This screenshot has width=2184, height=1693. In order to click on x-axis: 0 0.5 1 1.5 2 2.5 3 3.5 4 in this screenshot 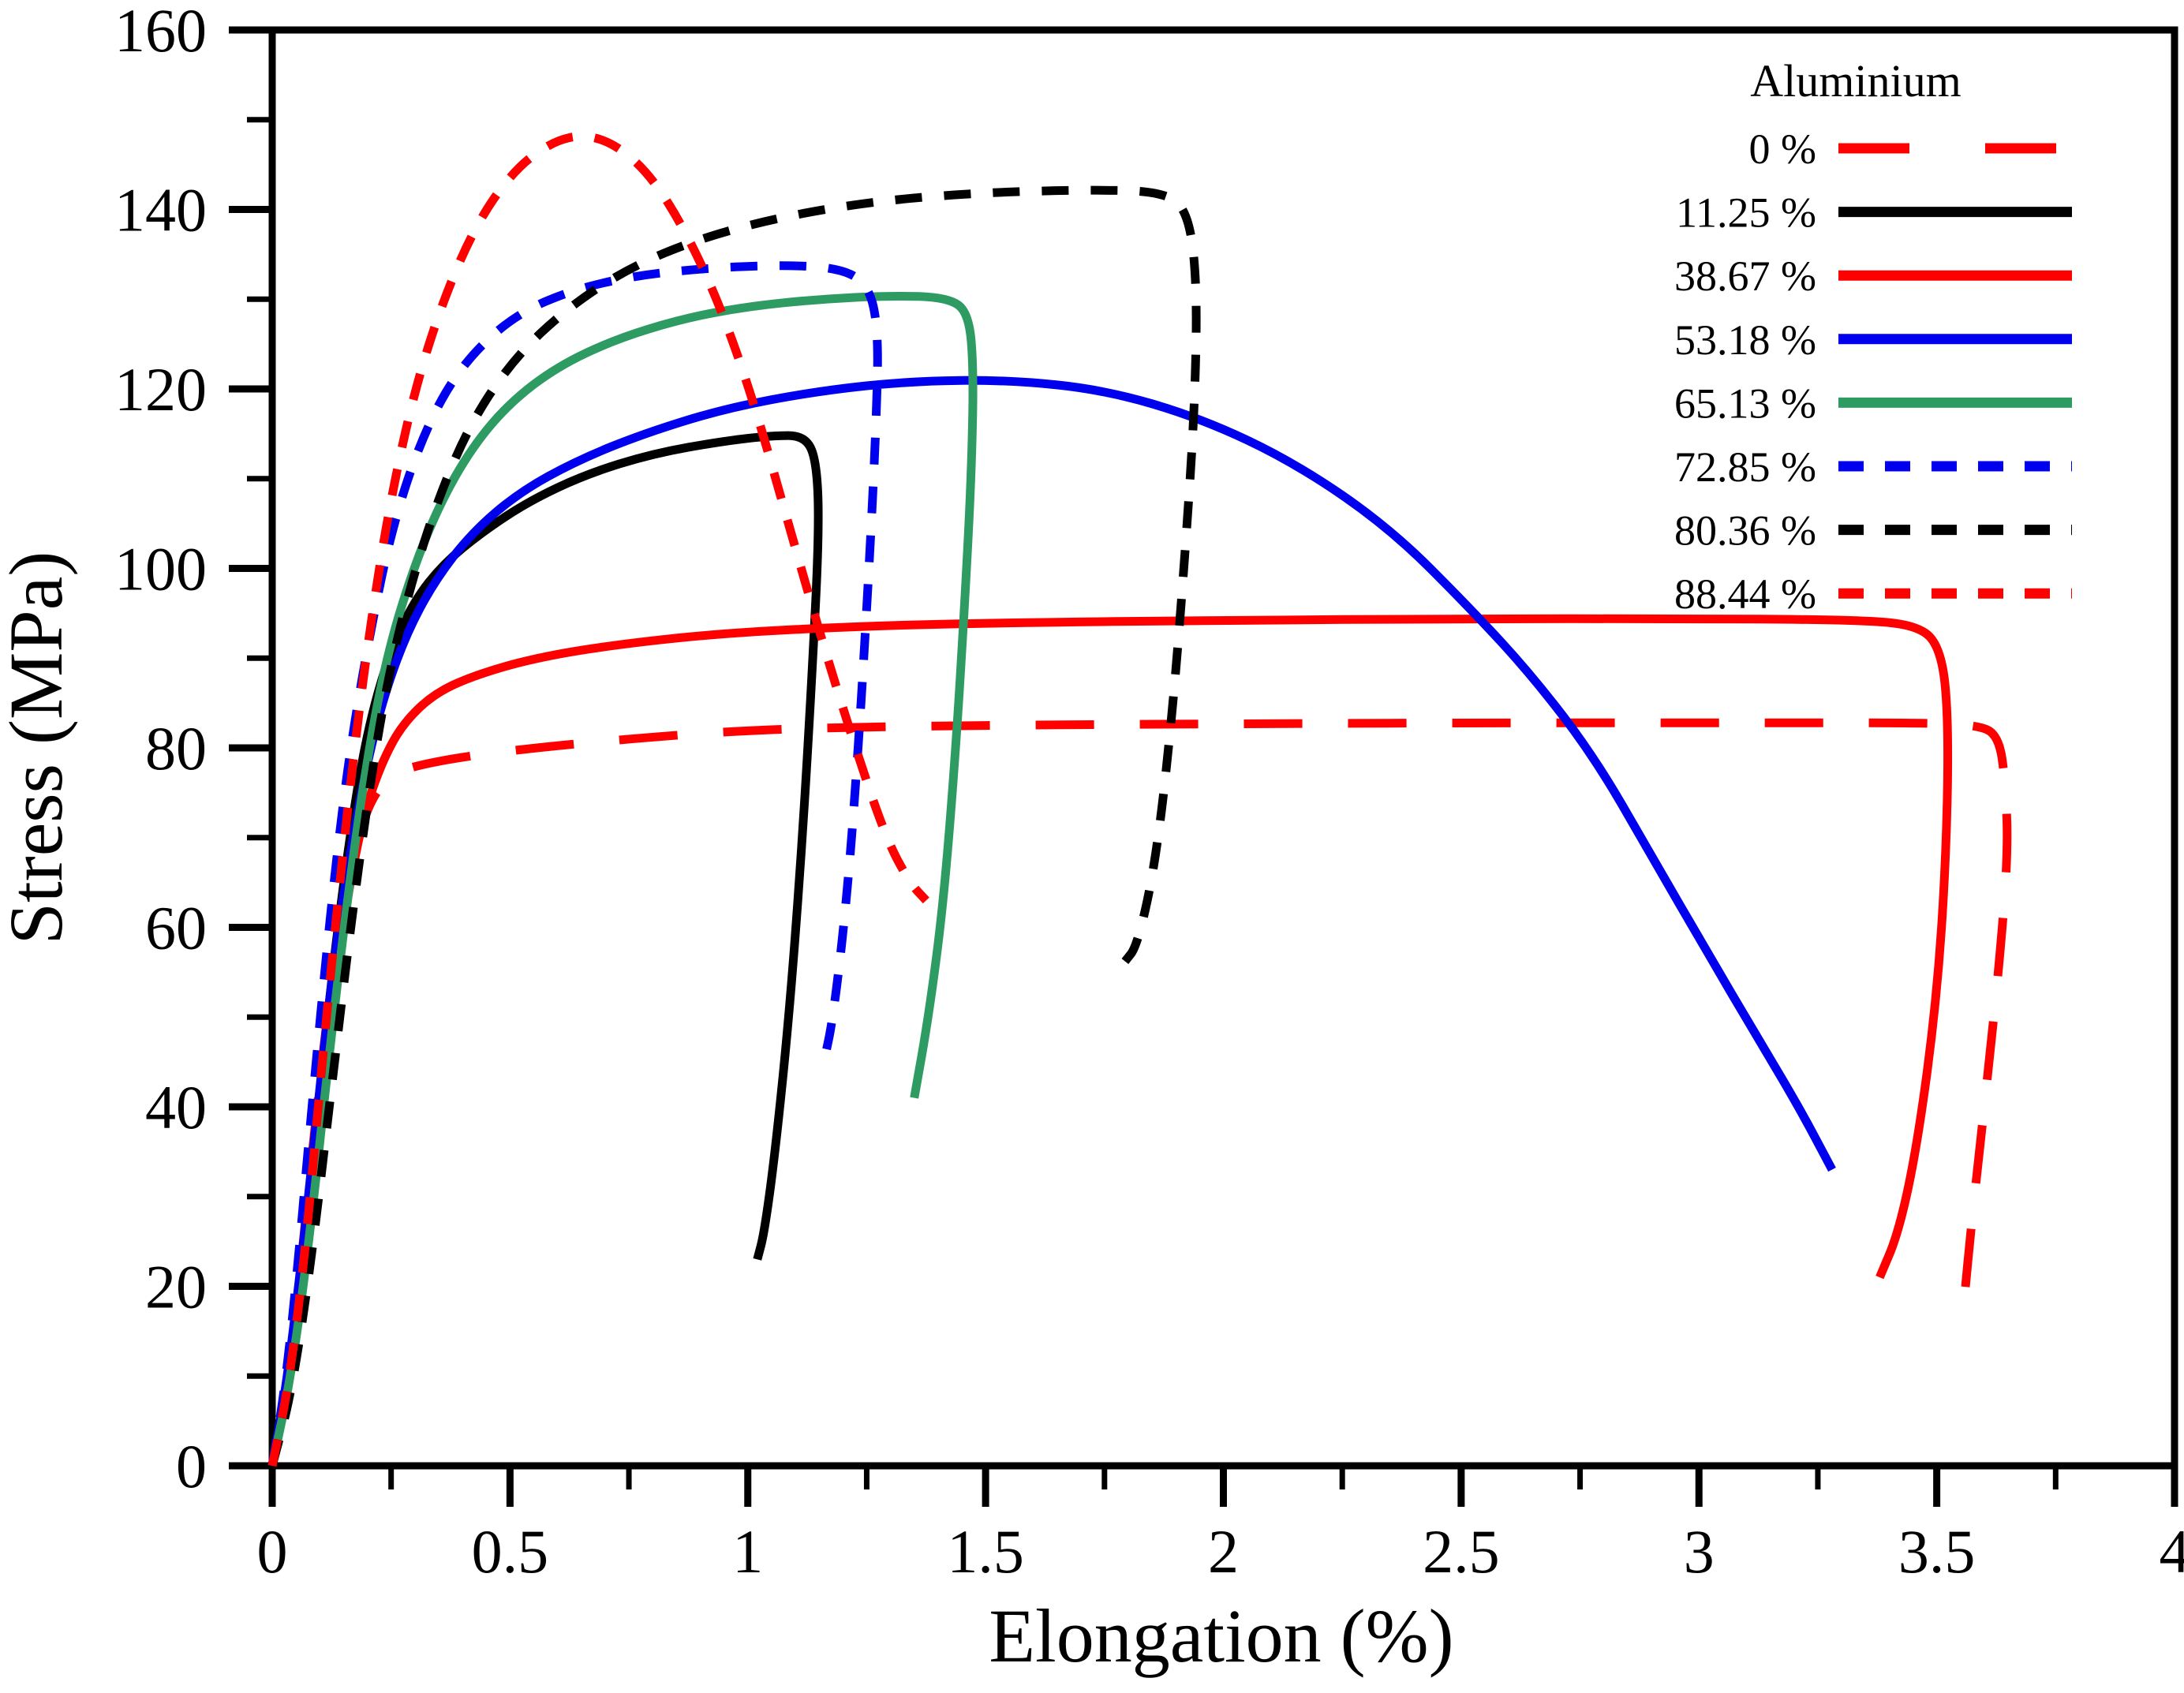, I will do `click(1220, 1526)`.